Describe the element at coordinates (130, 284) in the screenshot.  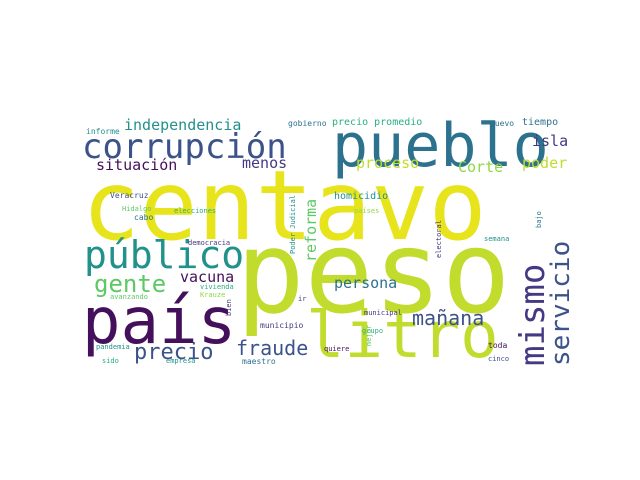
I see `word-gente: gente` at that location.